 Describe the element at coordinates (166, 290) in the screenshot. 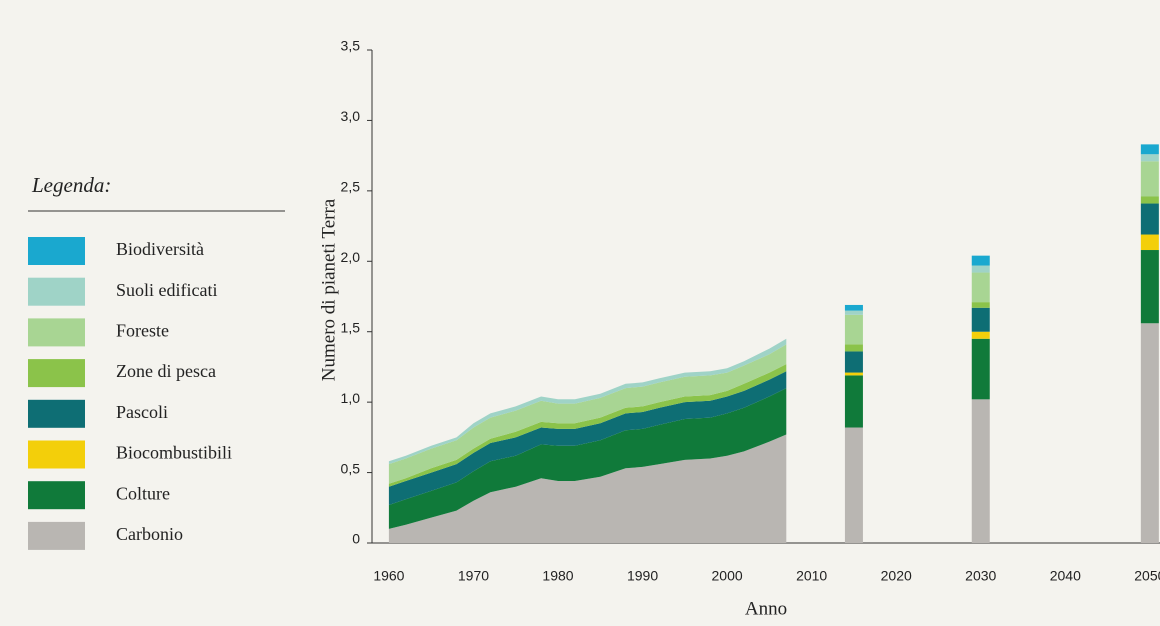

I see `legend-label: Suoli edificati` at that location.